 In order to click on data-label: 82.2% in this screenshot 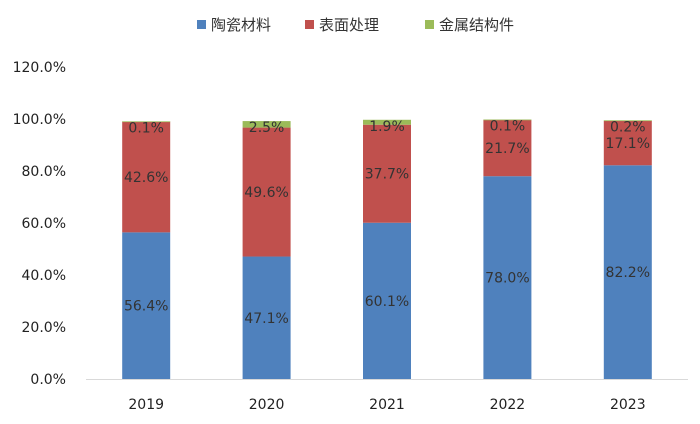, I will do `click(628, 273)`.